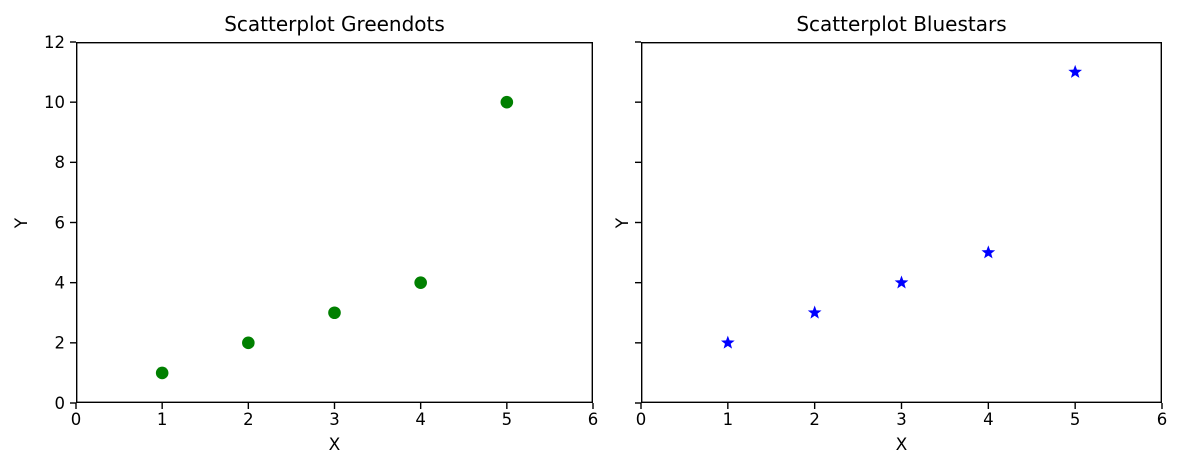 The height and width of the screenshot is (474, 1184). I want to click on y-tick-label: 0, so click(60, 403).